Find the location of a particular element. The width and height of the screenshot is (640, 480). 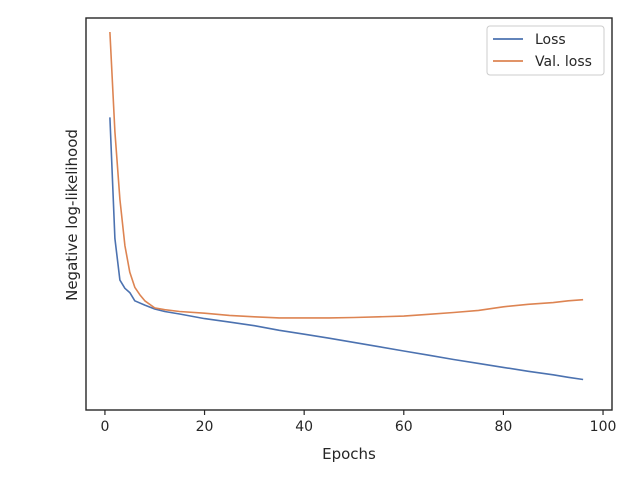

legend-label: Val. loss is located at coordinates (563, 62).